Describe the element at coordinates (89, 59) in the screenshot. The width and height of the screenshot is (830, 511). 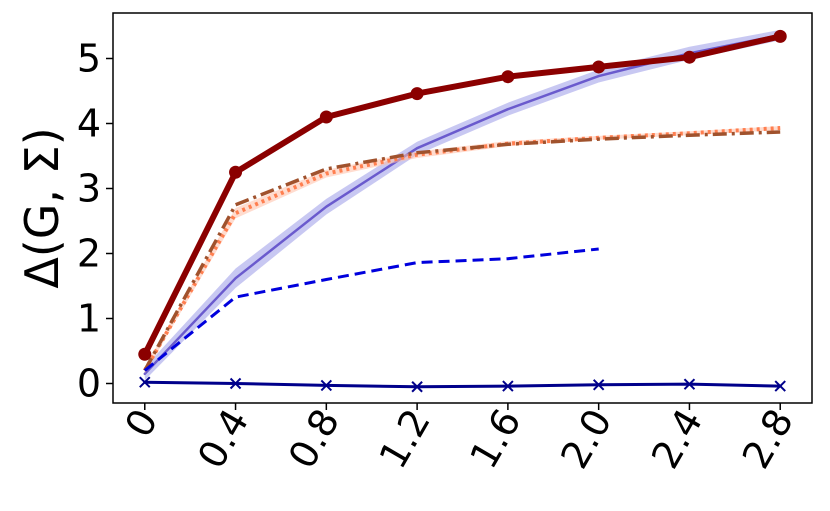
I see `y-tick-label: 5` at that location.